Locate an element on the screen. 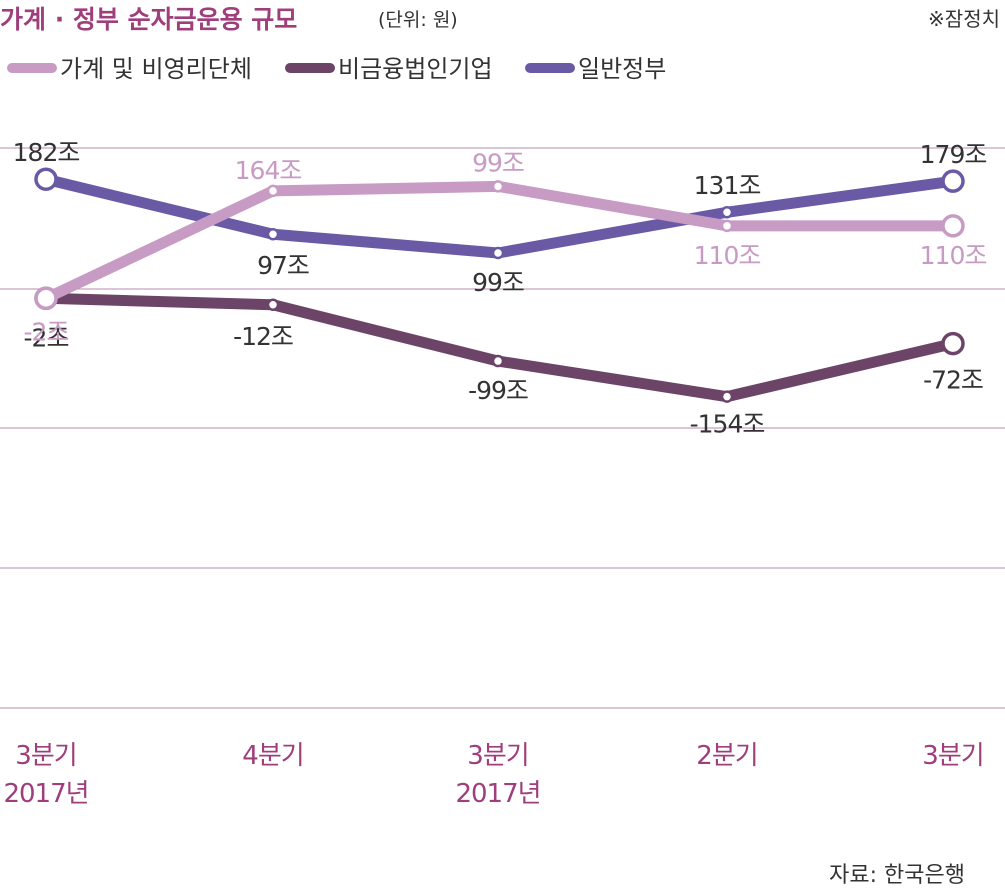 The width and height of the screenshot is (1005, 890). provisional-note: ※잠정치 is located at coordinates (964, 19).